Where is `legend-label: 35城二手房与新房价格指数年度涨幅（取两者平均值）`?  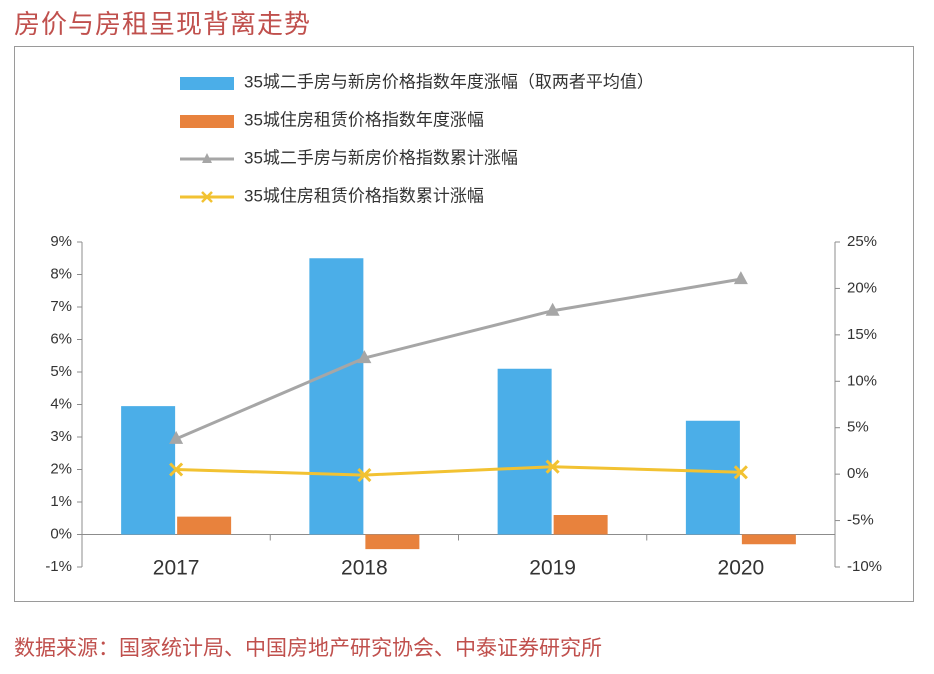 legend-label: 35城二手房与新房价格指数年度涨幅（取两者平均值） is located at coordinates (449, 81).